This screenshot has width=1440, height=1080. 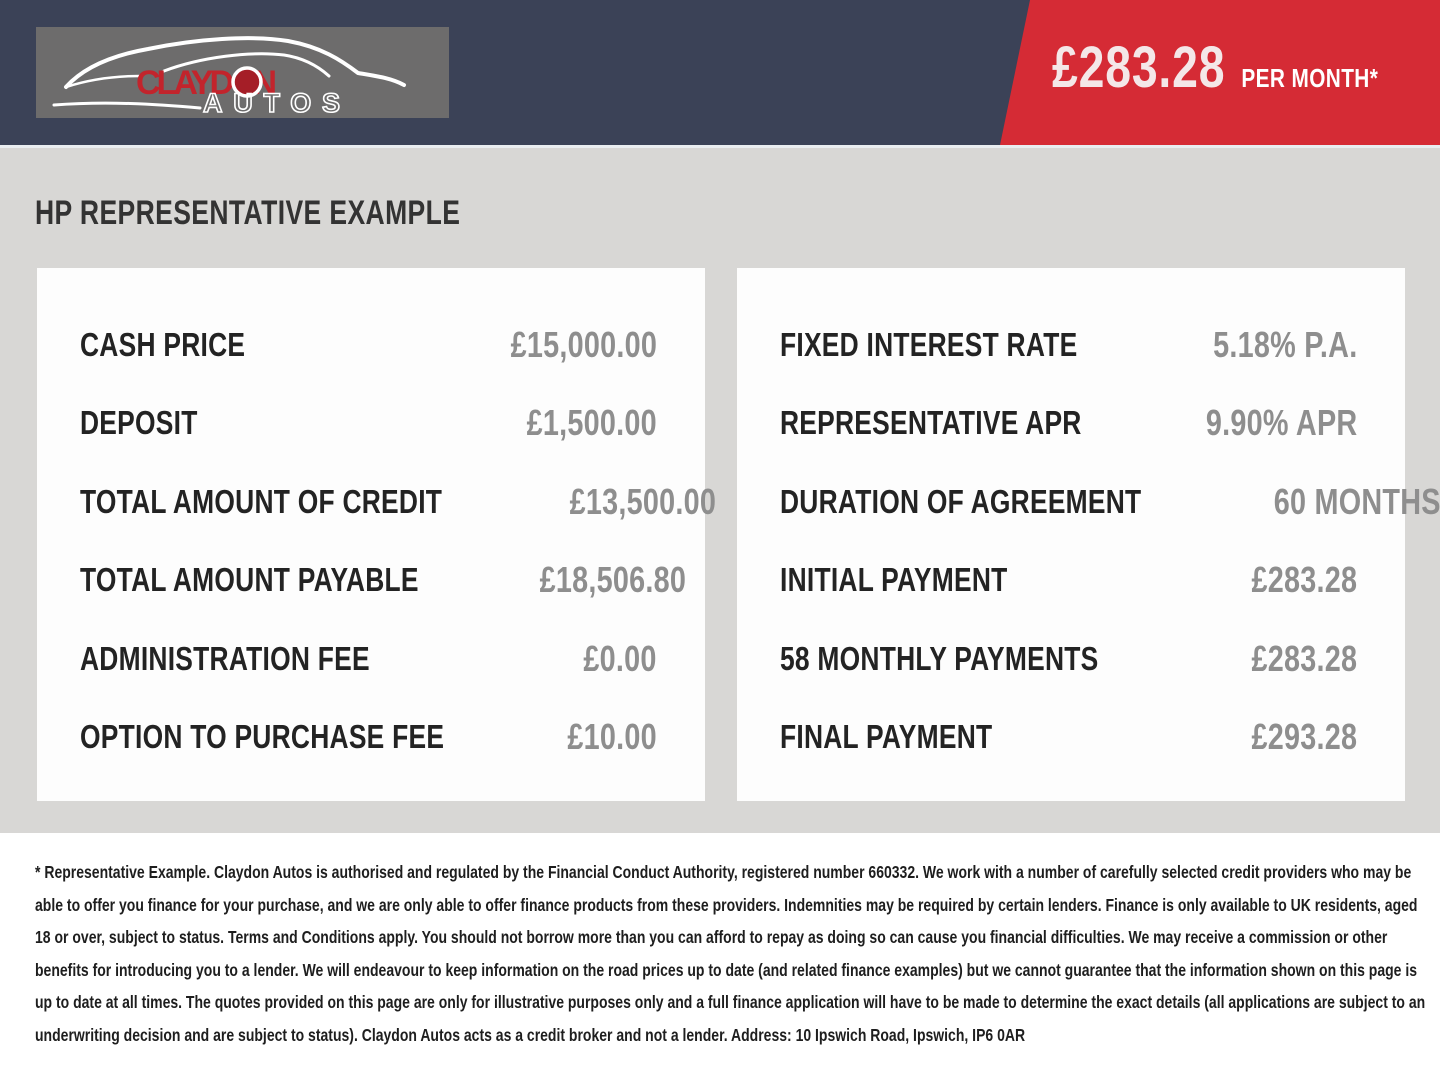 I want to click on row-value: £15,000.00, so click(x=583, y=344).